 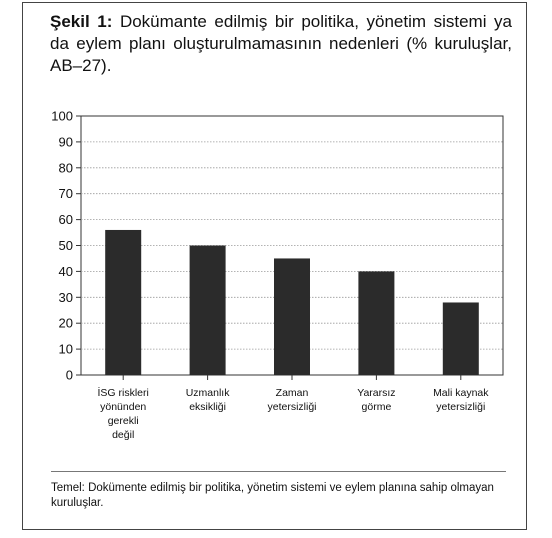 I want to click on y-tick-label: 10, so click(x=66, y=349).